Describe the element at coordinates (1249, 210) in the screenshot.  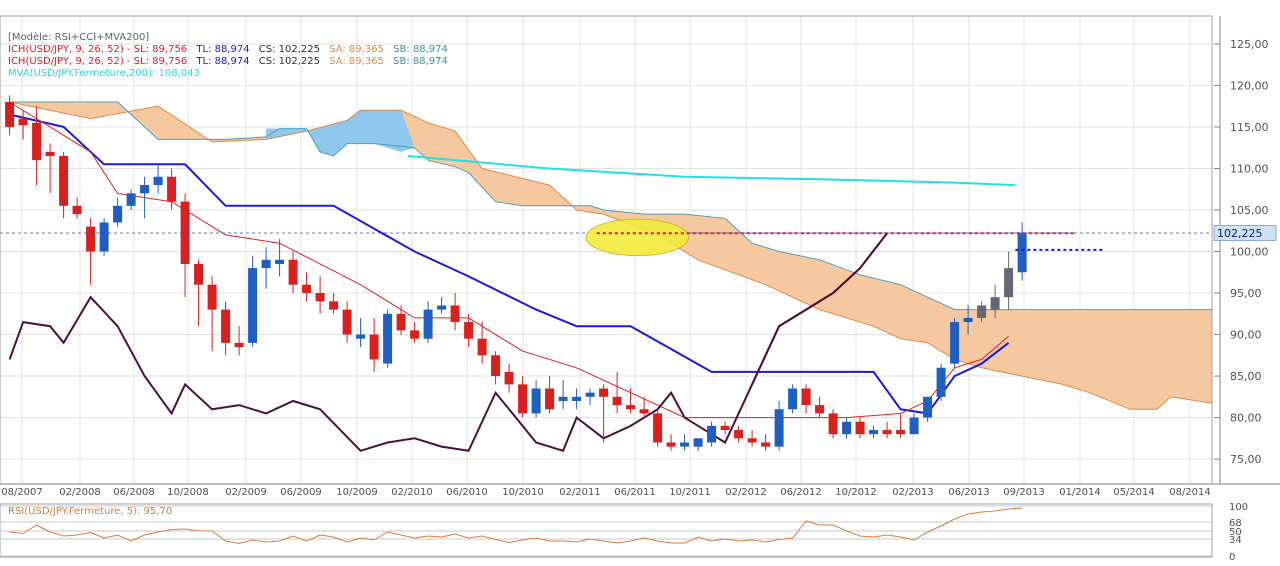
I see `y-tick-label: 105,00` at that location.